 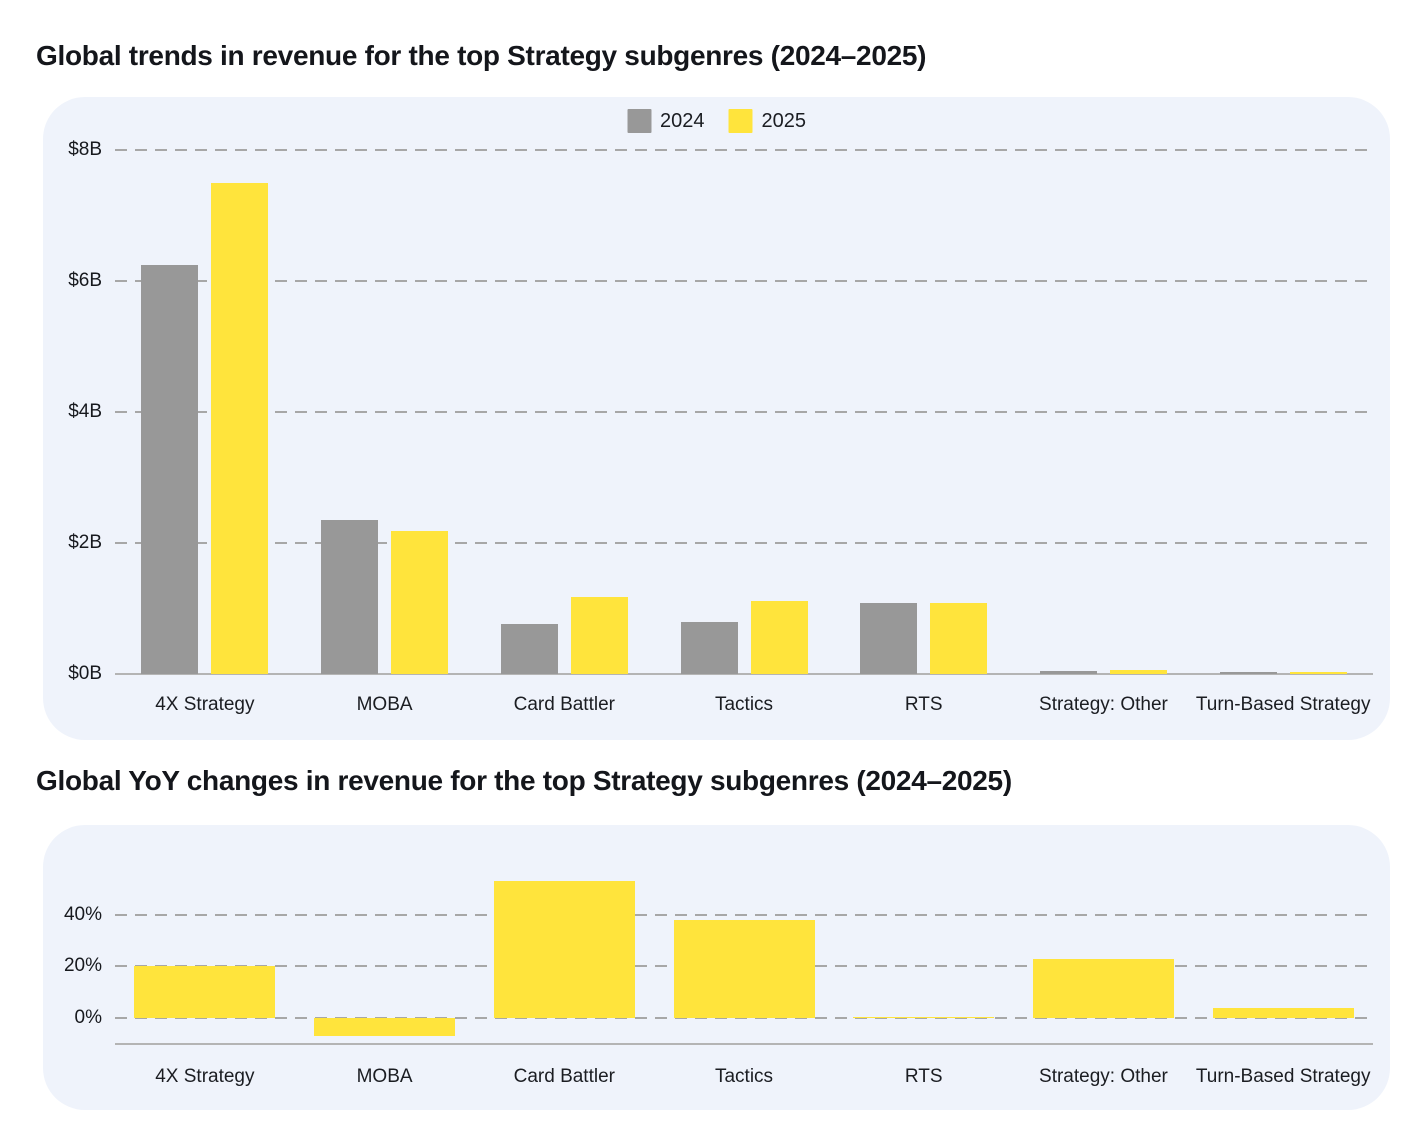 I want to click on bar-2024-rts, so click(x=889, y=638).